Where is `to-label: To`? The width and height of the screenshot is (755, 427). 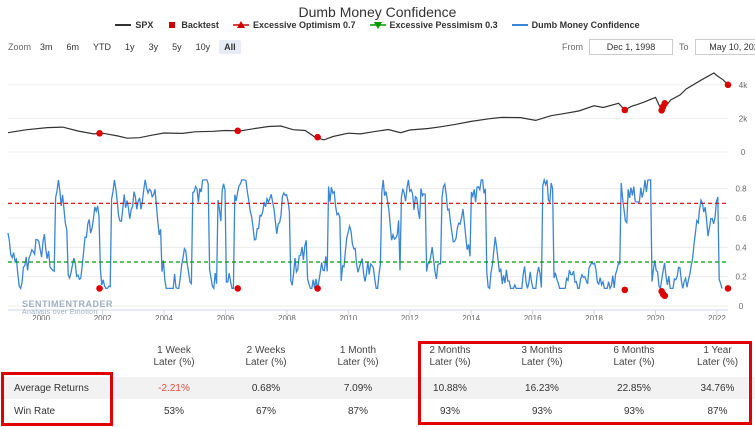 to-label: To is located at coordinates (684, 47).